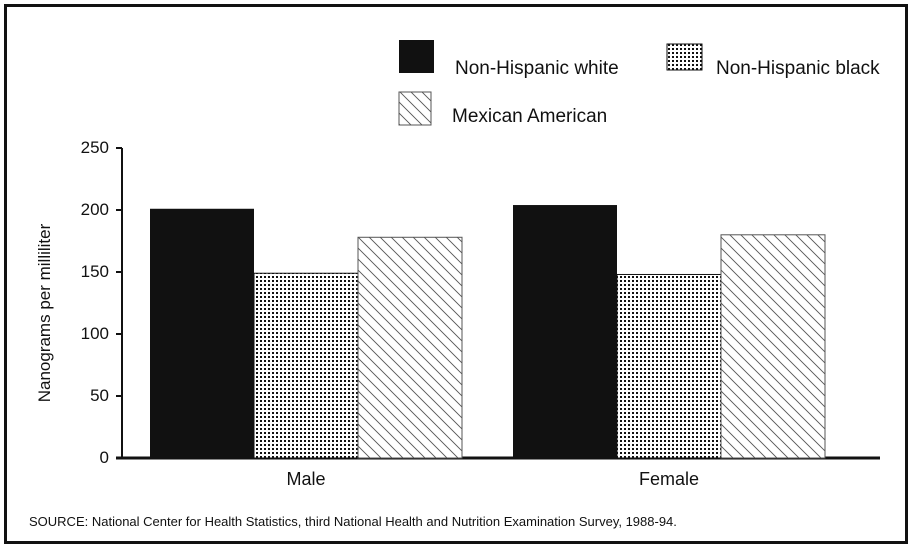 The width and height of the screenshot is (918, 550). Describe the element at coordinates (95, 333) in the screenshot. I see `y-tick-label-100: 100` at that location.